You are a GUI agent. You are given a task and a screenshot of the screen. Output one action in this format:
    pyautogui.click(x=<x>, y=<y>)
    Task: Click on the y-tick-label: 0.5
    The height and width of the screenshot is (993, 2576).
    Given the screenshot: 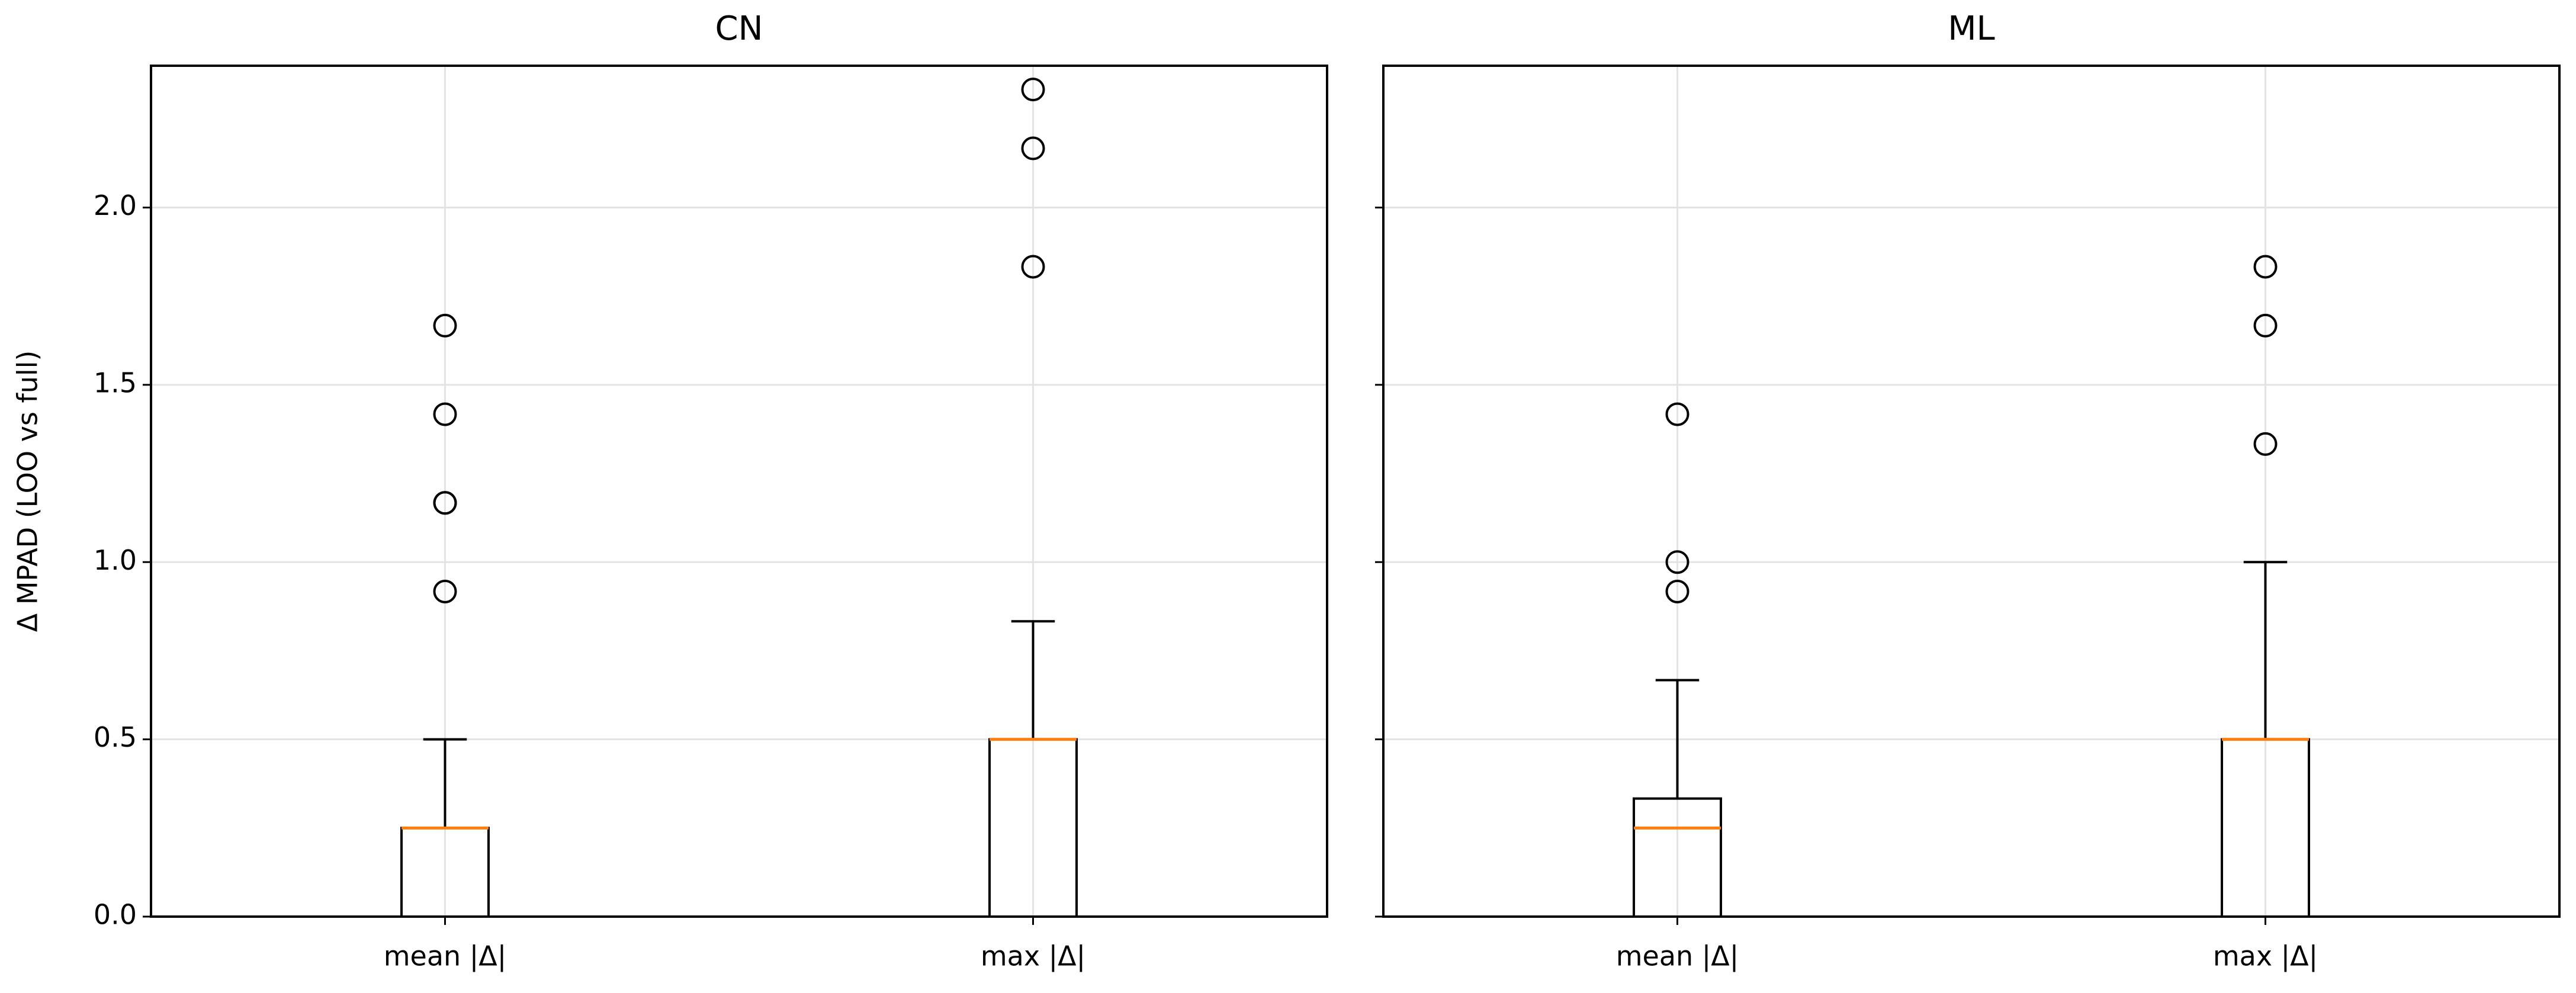 What is the action you would take?
    pyautogui.click(x=115, y=737)
    